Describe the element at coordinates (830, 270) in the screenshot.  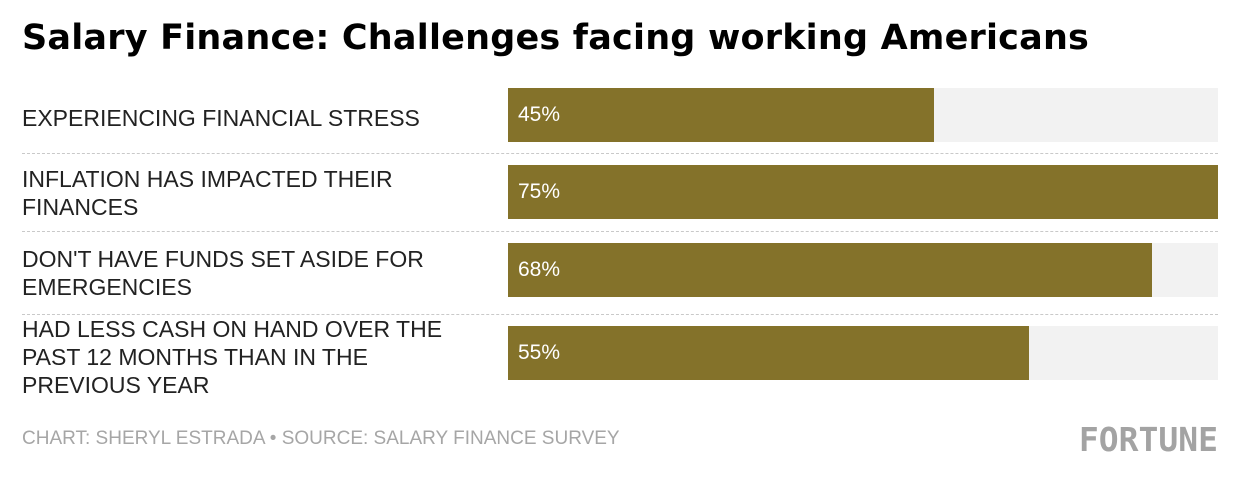
I see `bar: 68%` at that location.